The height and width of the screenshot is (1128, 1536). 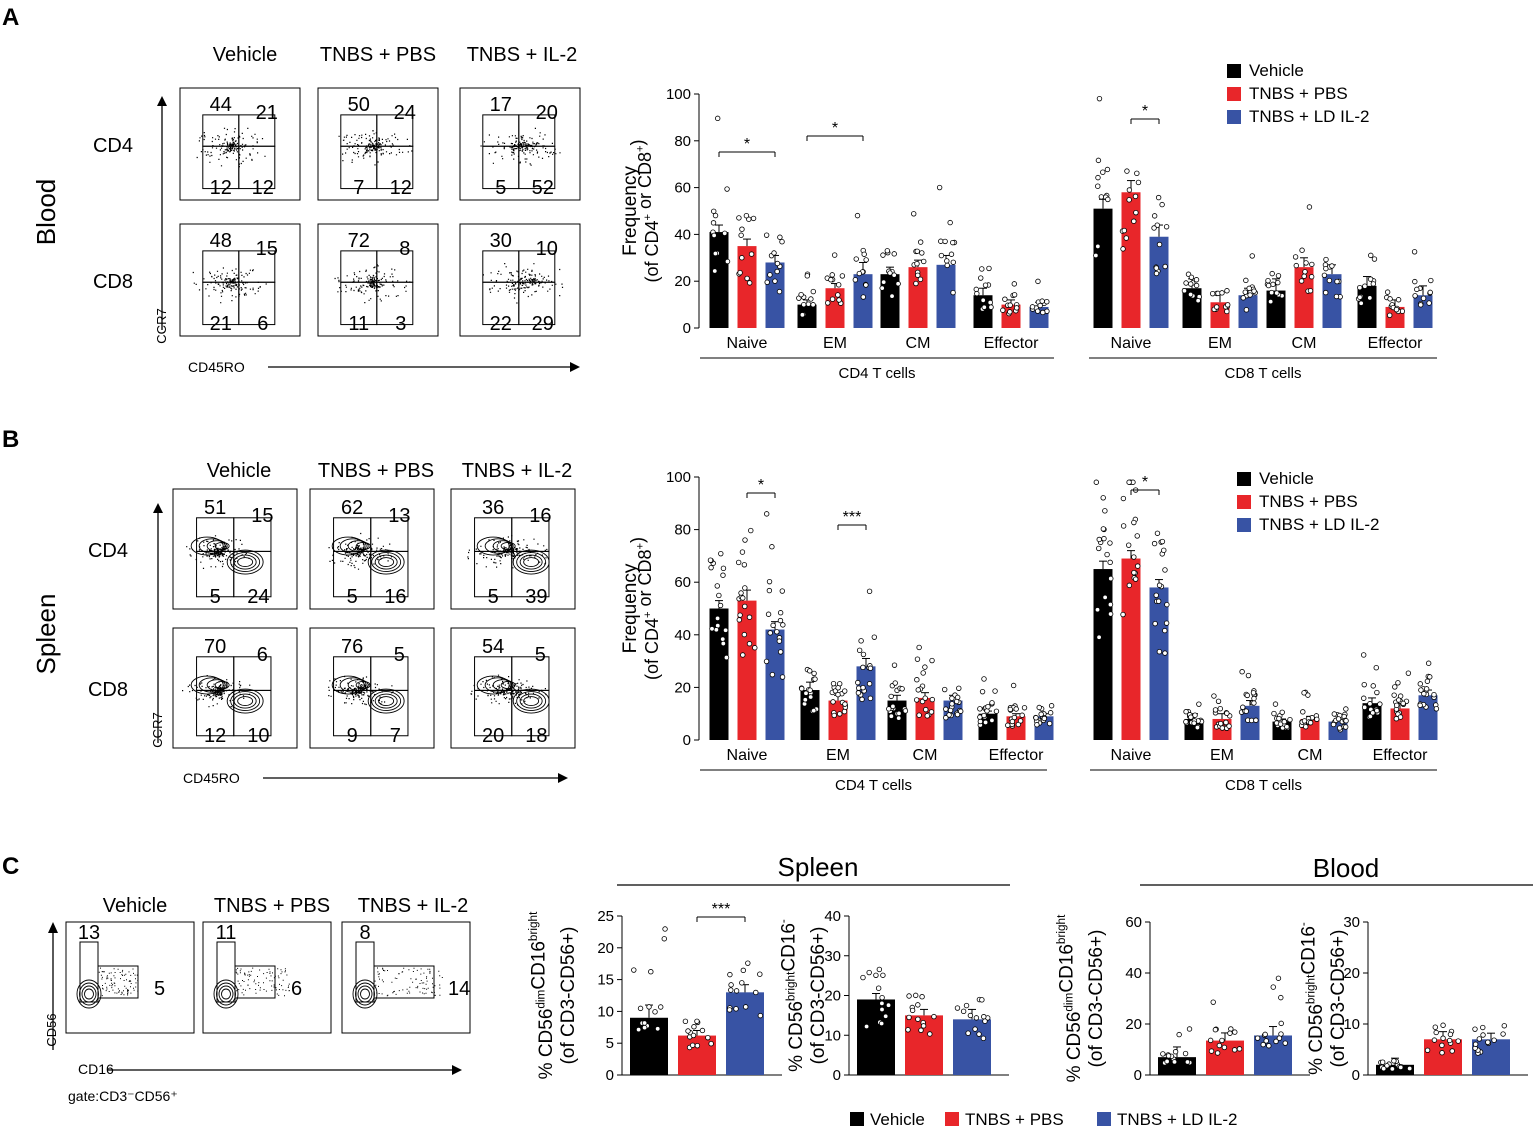 I want to click on category-label: CM, so click(x=1304, y=343).